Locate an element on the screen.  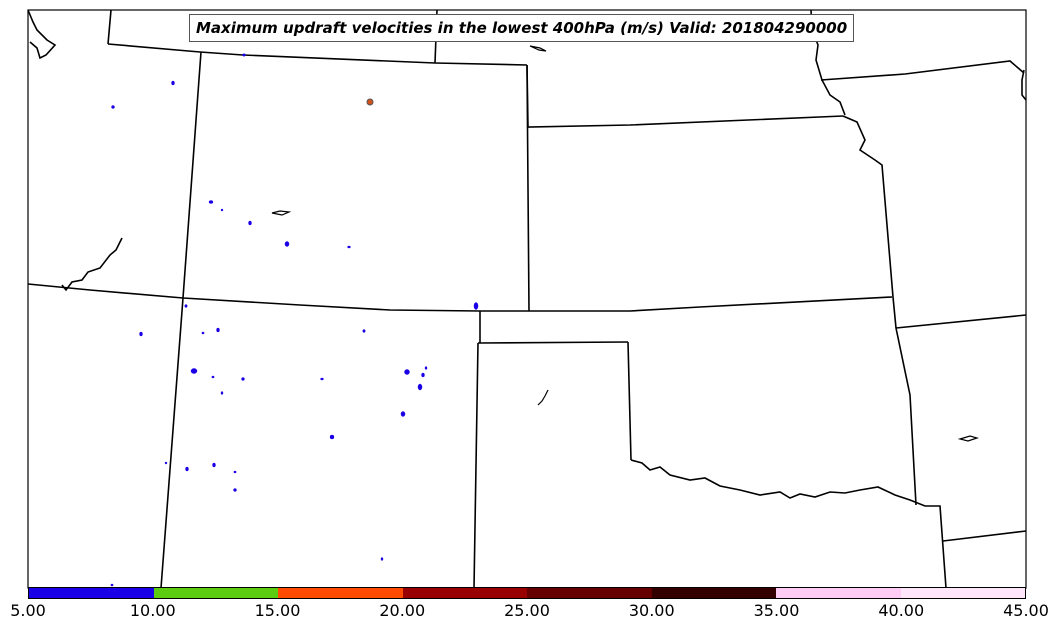
colorbar-tick-label: 15.00 is located at coordinates (277, 610).